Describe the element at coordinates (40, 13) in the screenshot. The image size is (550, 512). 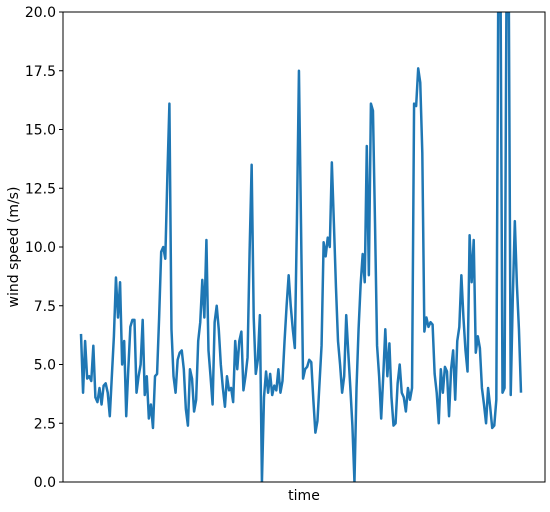
I see `y-tick-label: 20.0` at that location.